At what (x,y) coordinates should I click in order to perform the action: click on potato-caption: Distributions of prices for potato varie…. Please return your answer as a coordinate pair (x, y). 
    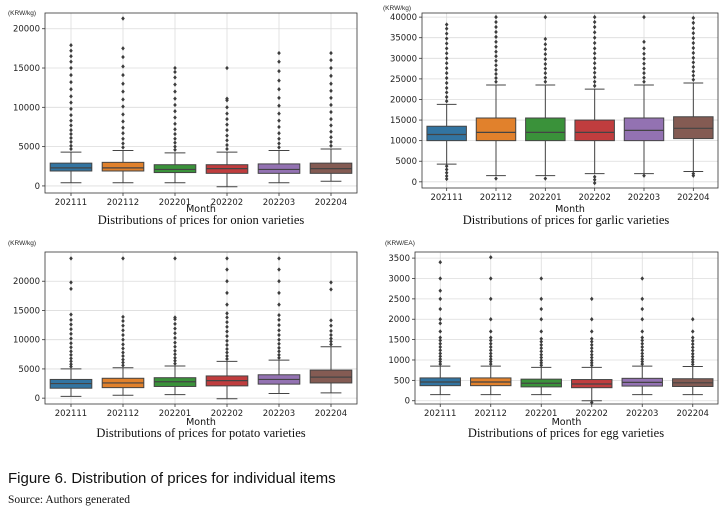
    Looking at the image, I should click on (201, 433).